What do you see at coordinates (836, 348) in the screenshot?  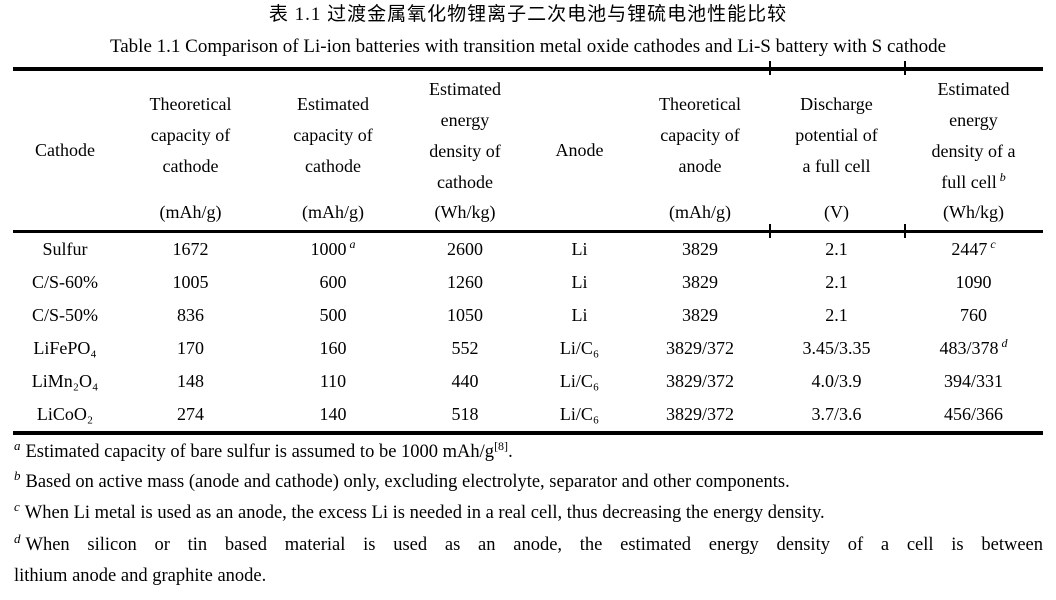 I see `table-cell: 3.45/3.35` at bounding box center [836, 348].